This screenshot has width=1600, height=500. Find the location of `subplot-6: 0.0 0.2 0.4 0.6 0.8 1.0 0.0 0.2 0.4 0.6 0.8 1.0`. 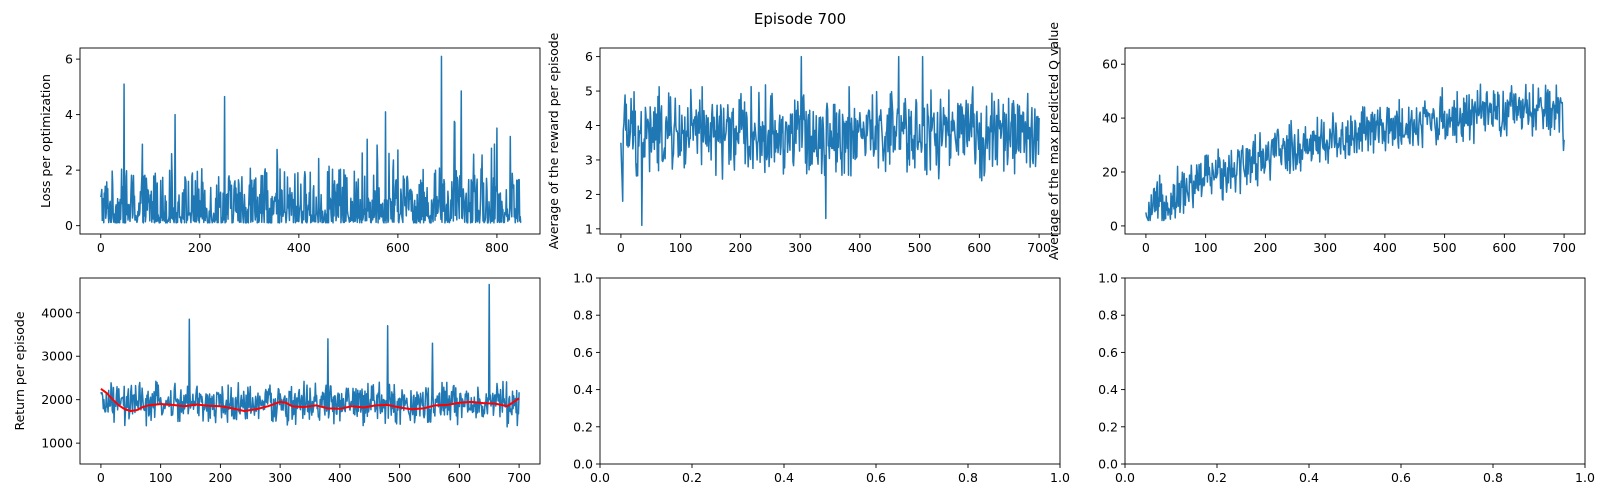

subplot-6: 0.0 0.2 0.4 0.6 0.8 1.0 0.0 0.2 0.4 0.6 0.8 1.0 is located at coordinates (1346, 378).